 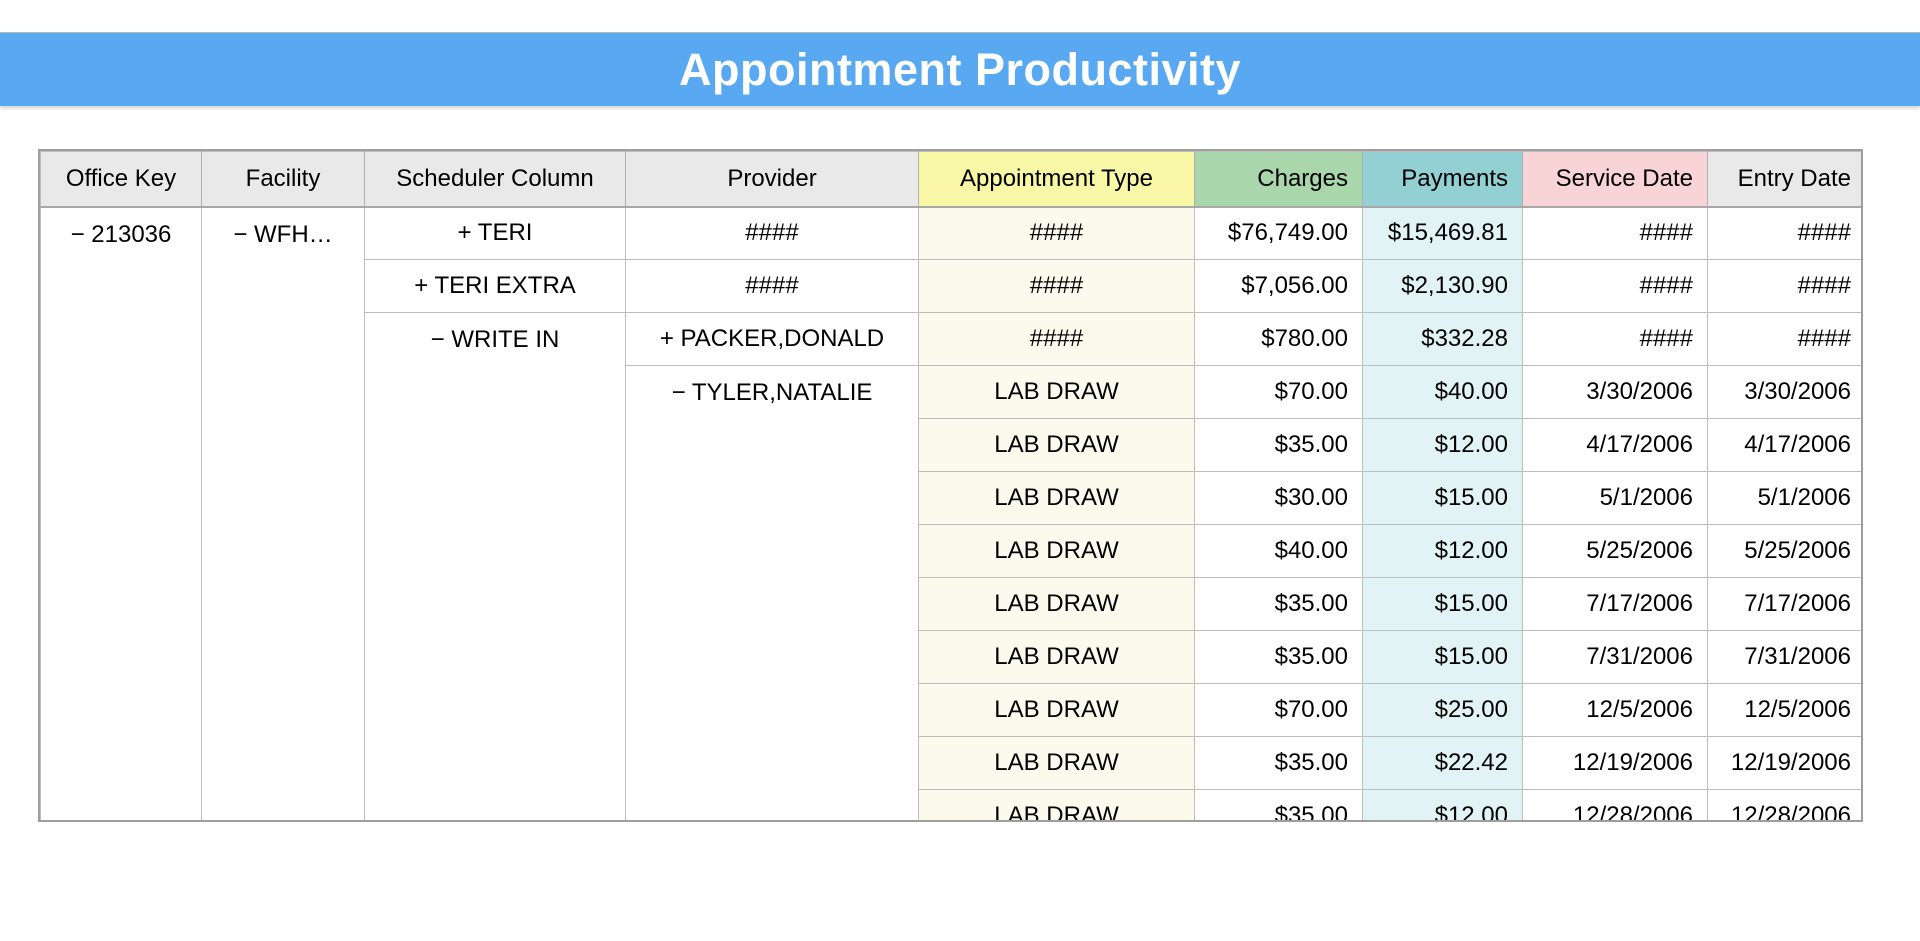 What do you see at coordinates (1784, 179) in the screenshot?
I see `column-header-entry_date: Entry Date` at bounding box center [1784, 179].